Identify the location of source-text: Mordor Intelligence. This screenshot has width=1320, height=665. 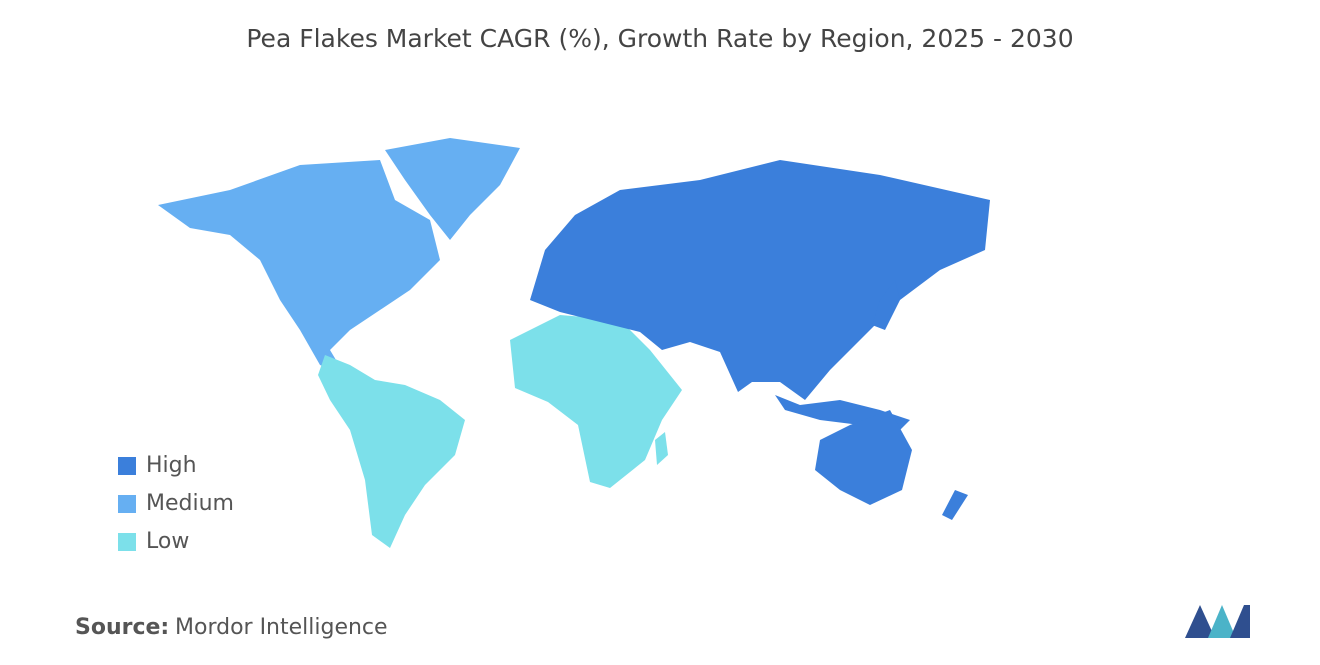
(281, 627).